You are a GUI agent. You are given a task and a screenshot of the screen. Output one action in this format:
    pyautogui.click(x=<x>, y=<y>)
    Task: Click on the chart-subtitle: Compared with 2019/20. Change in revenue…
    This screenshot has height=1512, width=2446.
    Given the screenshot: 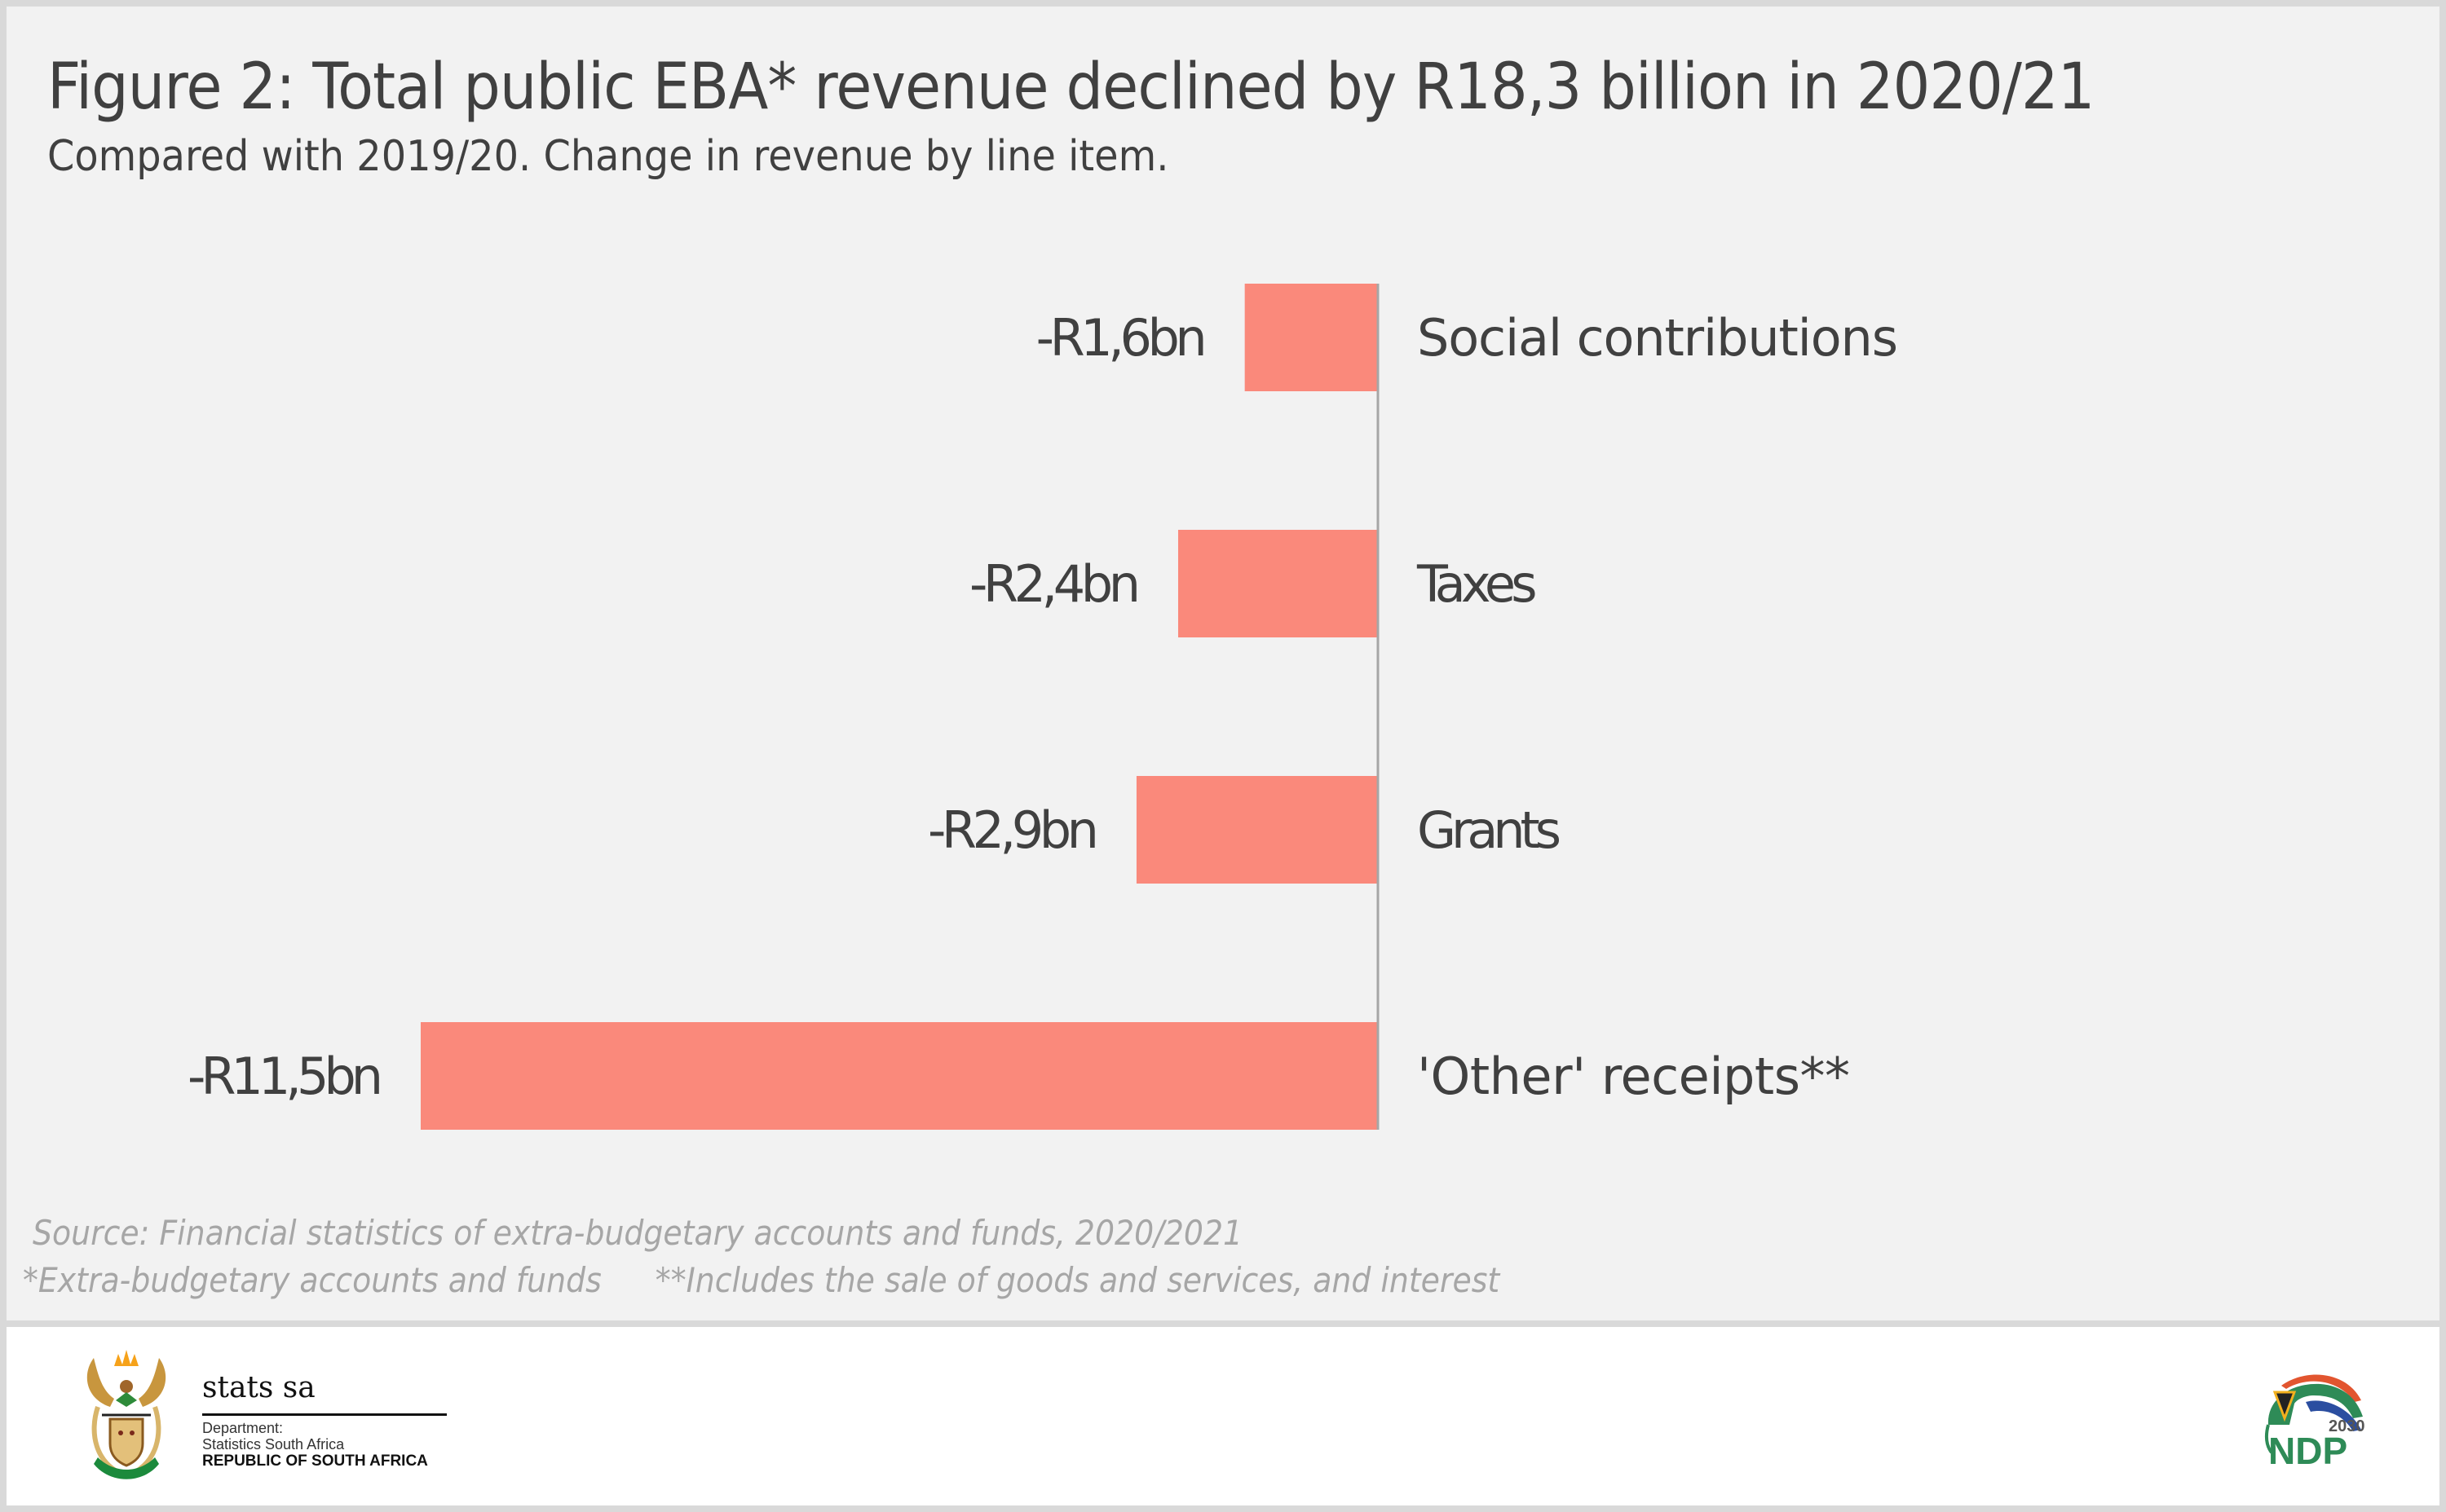 What is the action you would take?
    pyautogui.click(x=608, y=156)
    